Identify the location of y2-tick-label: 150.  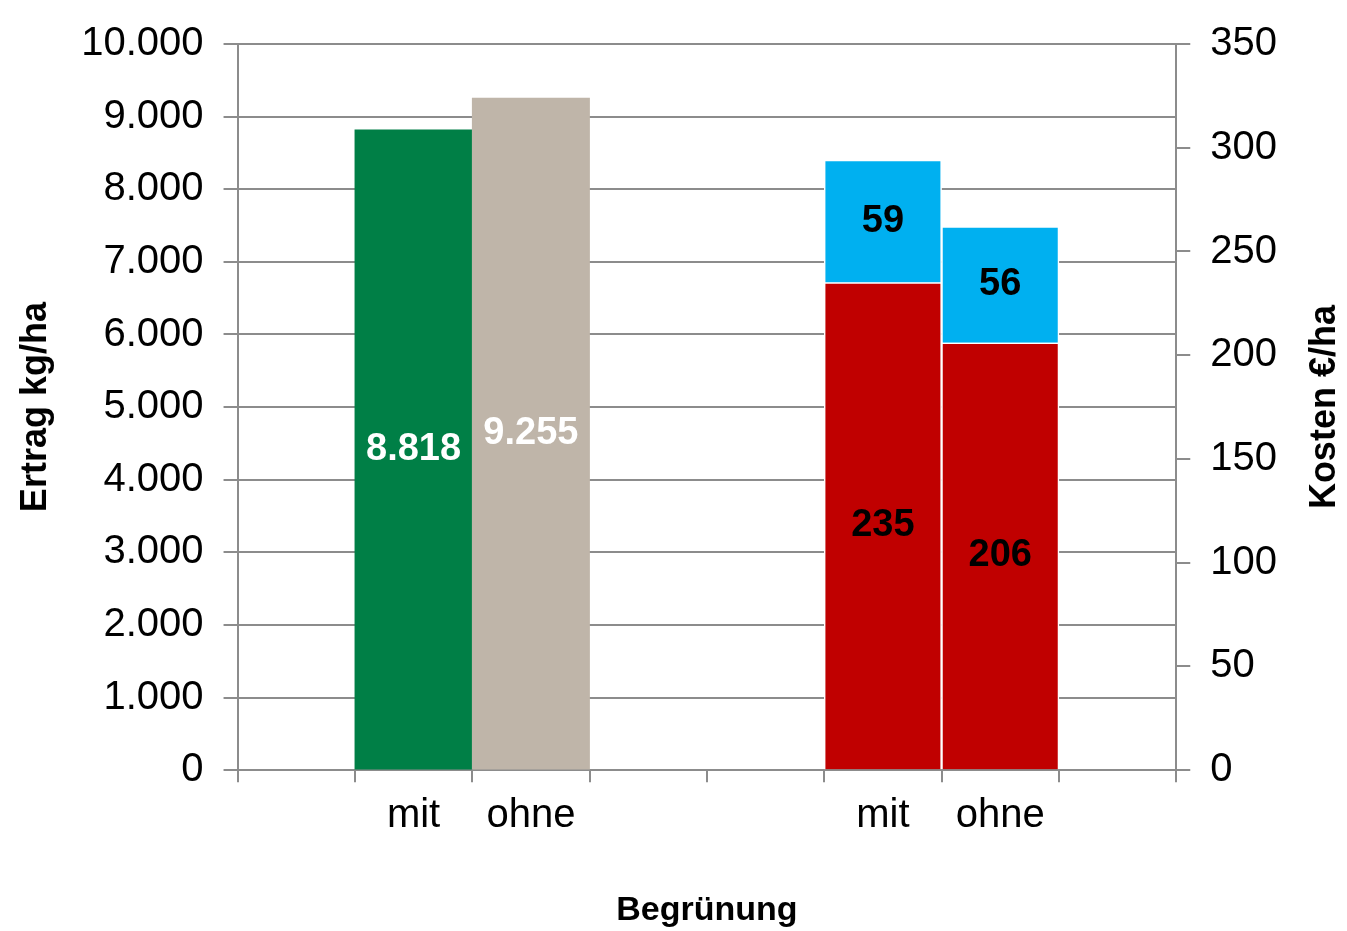
(1244, 456).